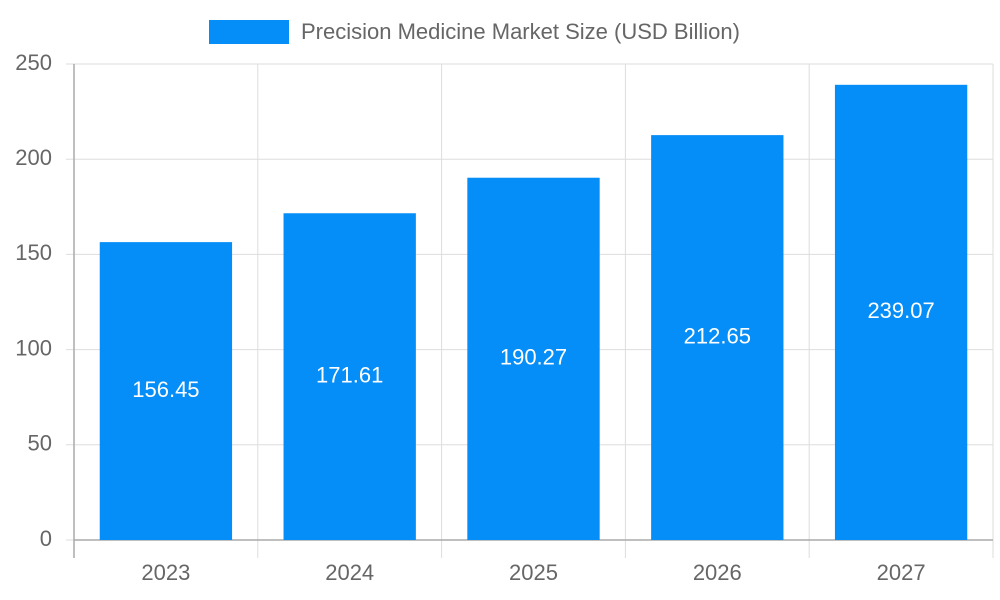 Image resolution: width=1000 pixels, height=600 pixels. I want to click on x-tick-label: 2023, so click(165, 572).